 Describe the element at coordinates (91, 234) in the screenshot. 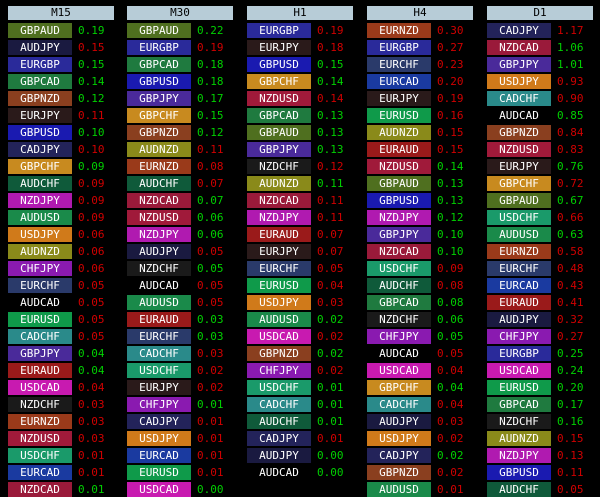

I see `strength-value: 0.06` at that location.